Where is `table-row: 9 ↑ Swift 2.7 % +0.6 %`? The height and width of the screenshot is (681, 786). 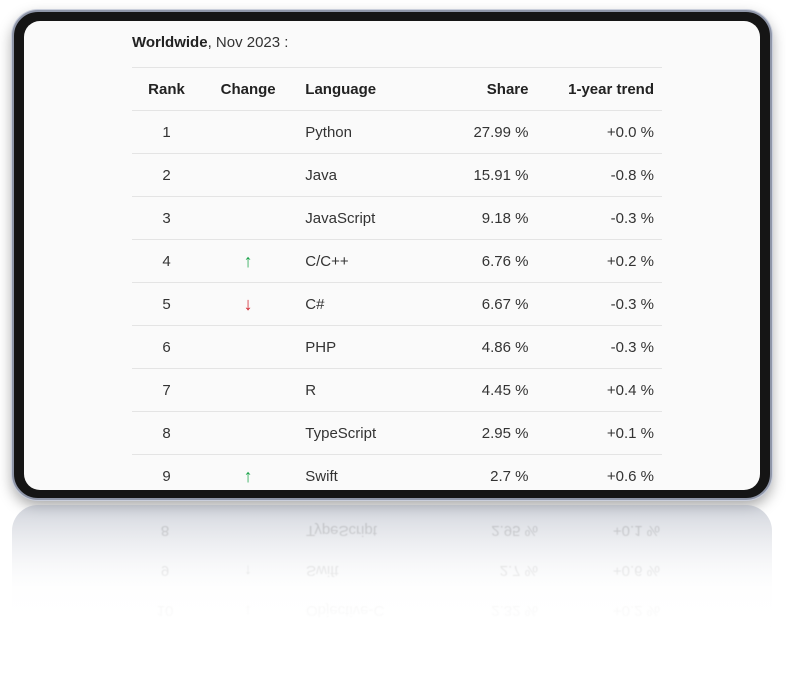
table-row: 9 ↑ Swift 2.7 % +0.6 % is located at coordinates (397, 472).